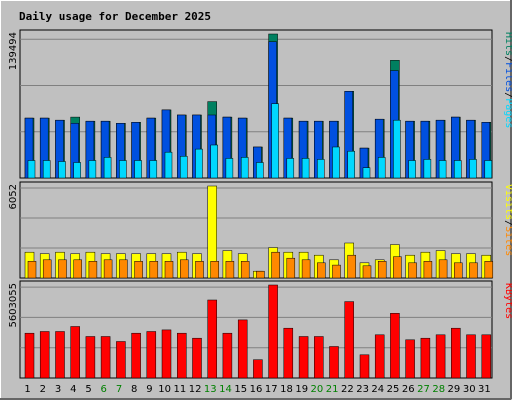 The width and height of the screenshot is (512, 400). What do you see at coordinates (423, 389) in the screenshot?
I see `x-tick-day-27: 27` at bounding box center [423, 389].